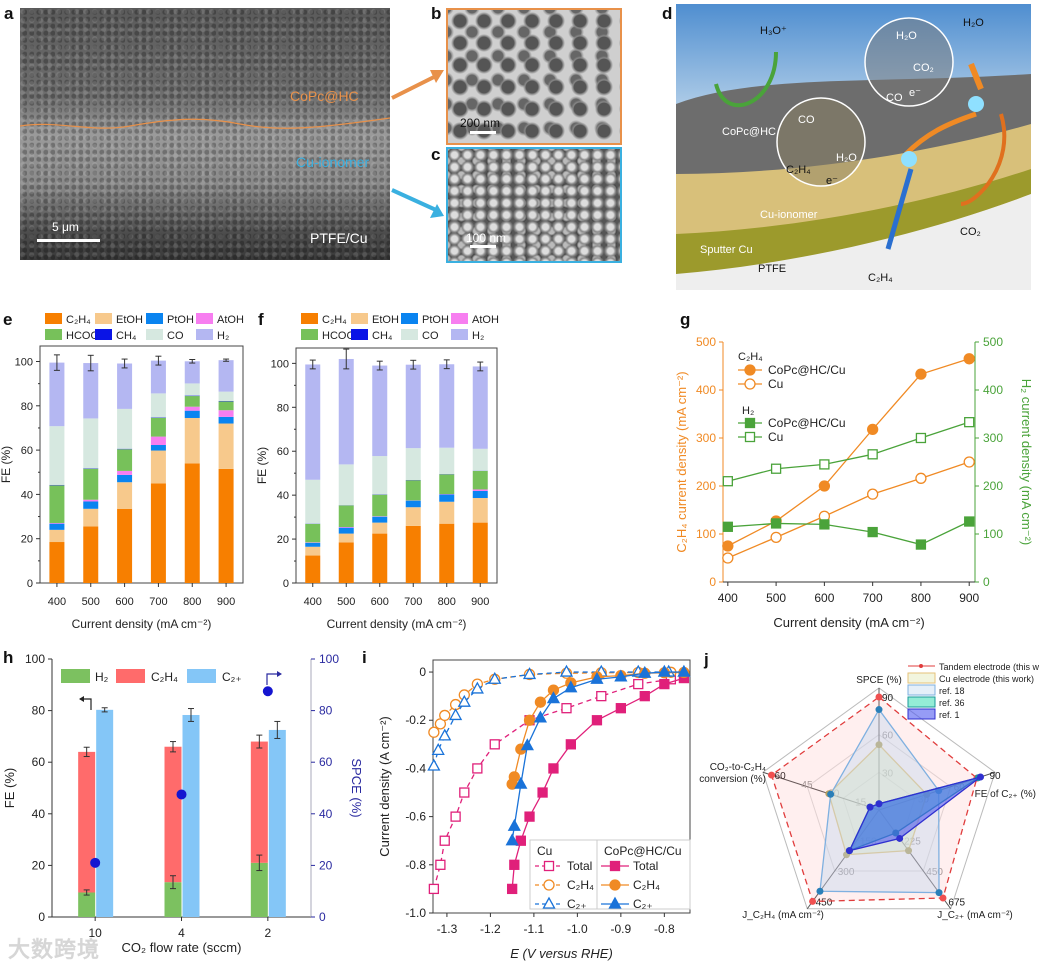  I want to click on i-x-tick-label: -1.0, so click(577, 929).